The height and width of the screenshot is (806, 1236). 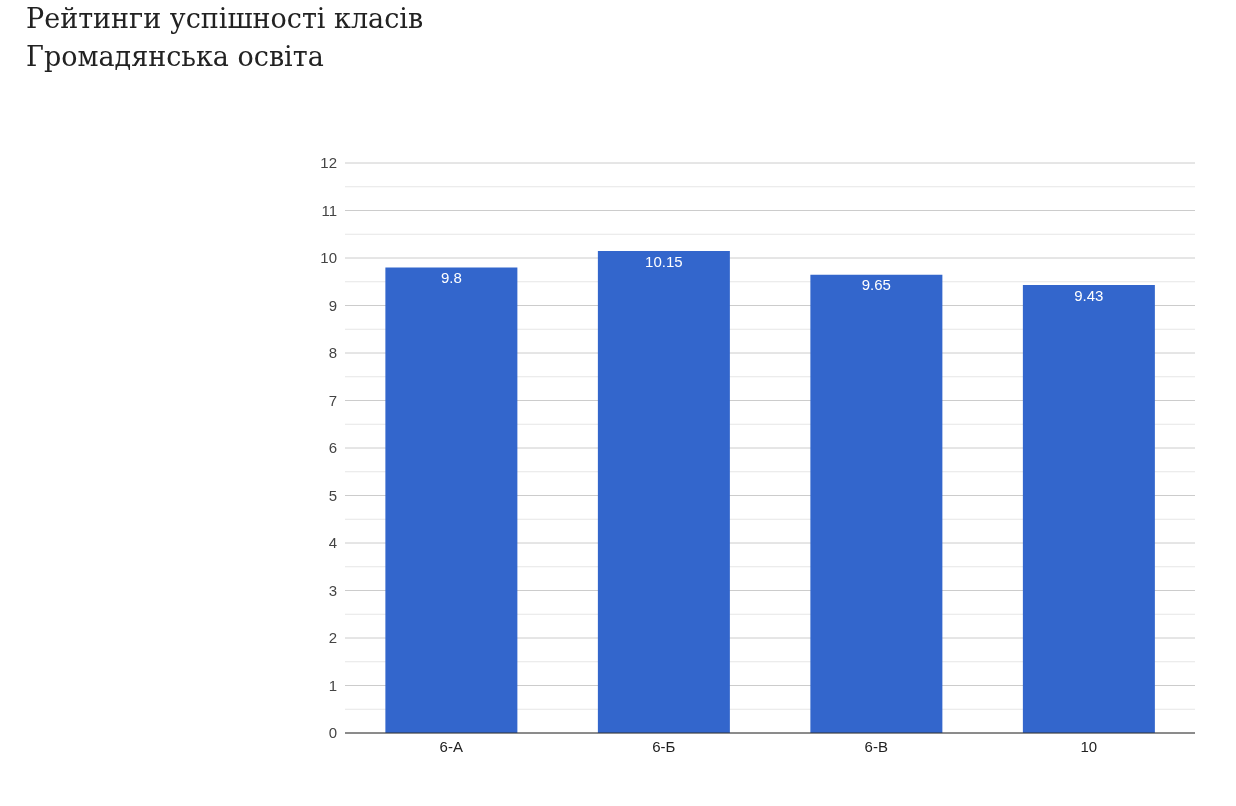 I want to click on y-tick-label: 1, so click(x=332, y=685).